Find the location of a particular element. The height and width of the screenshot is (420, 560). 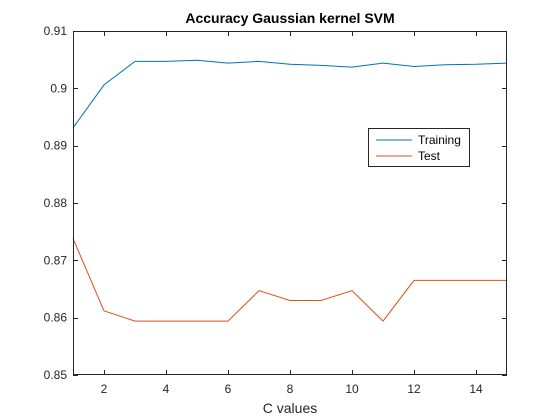

x-tick-label: 12 is located at coordinates (414, 389).